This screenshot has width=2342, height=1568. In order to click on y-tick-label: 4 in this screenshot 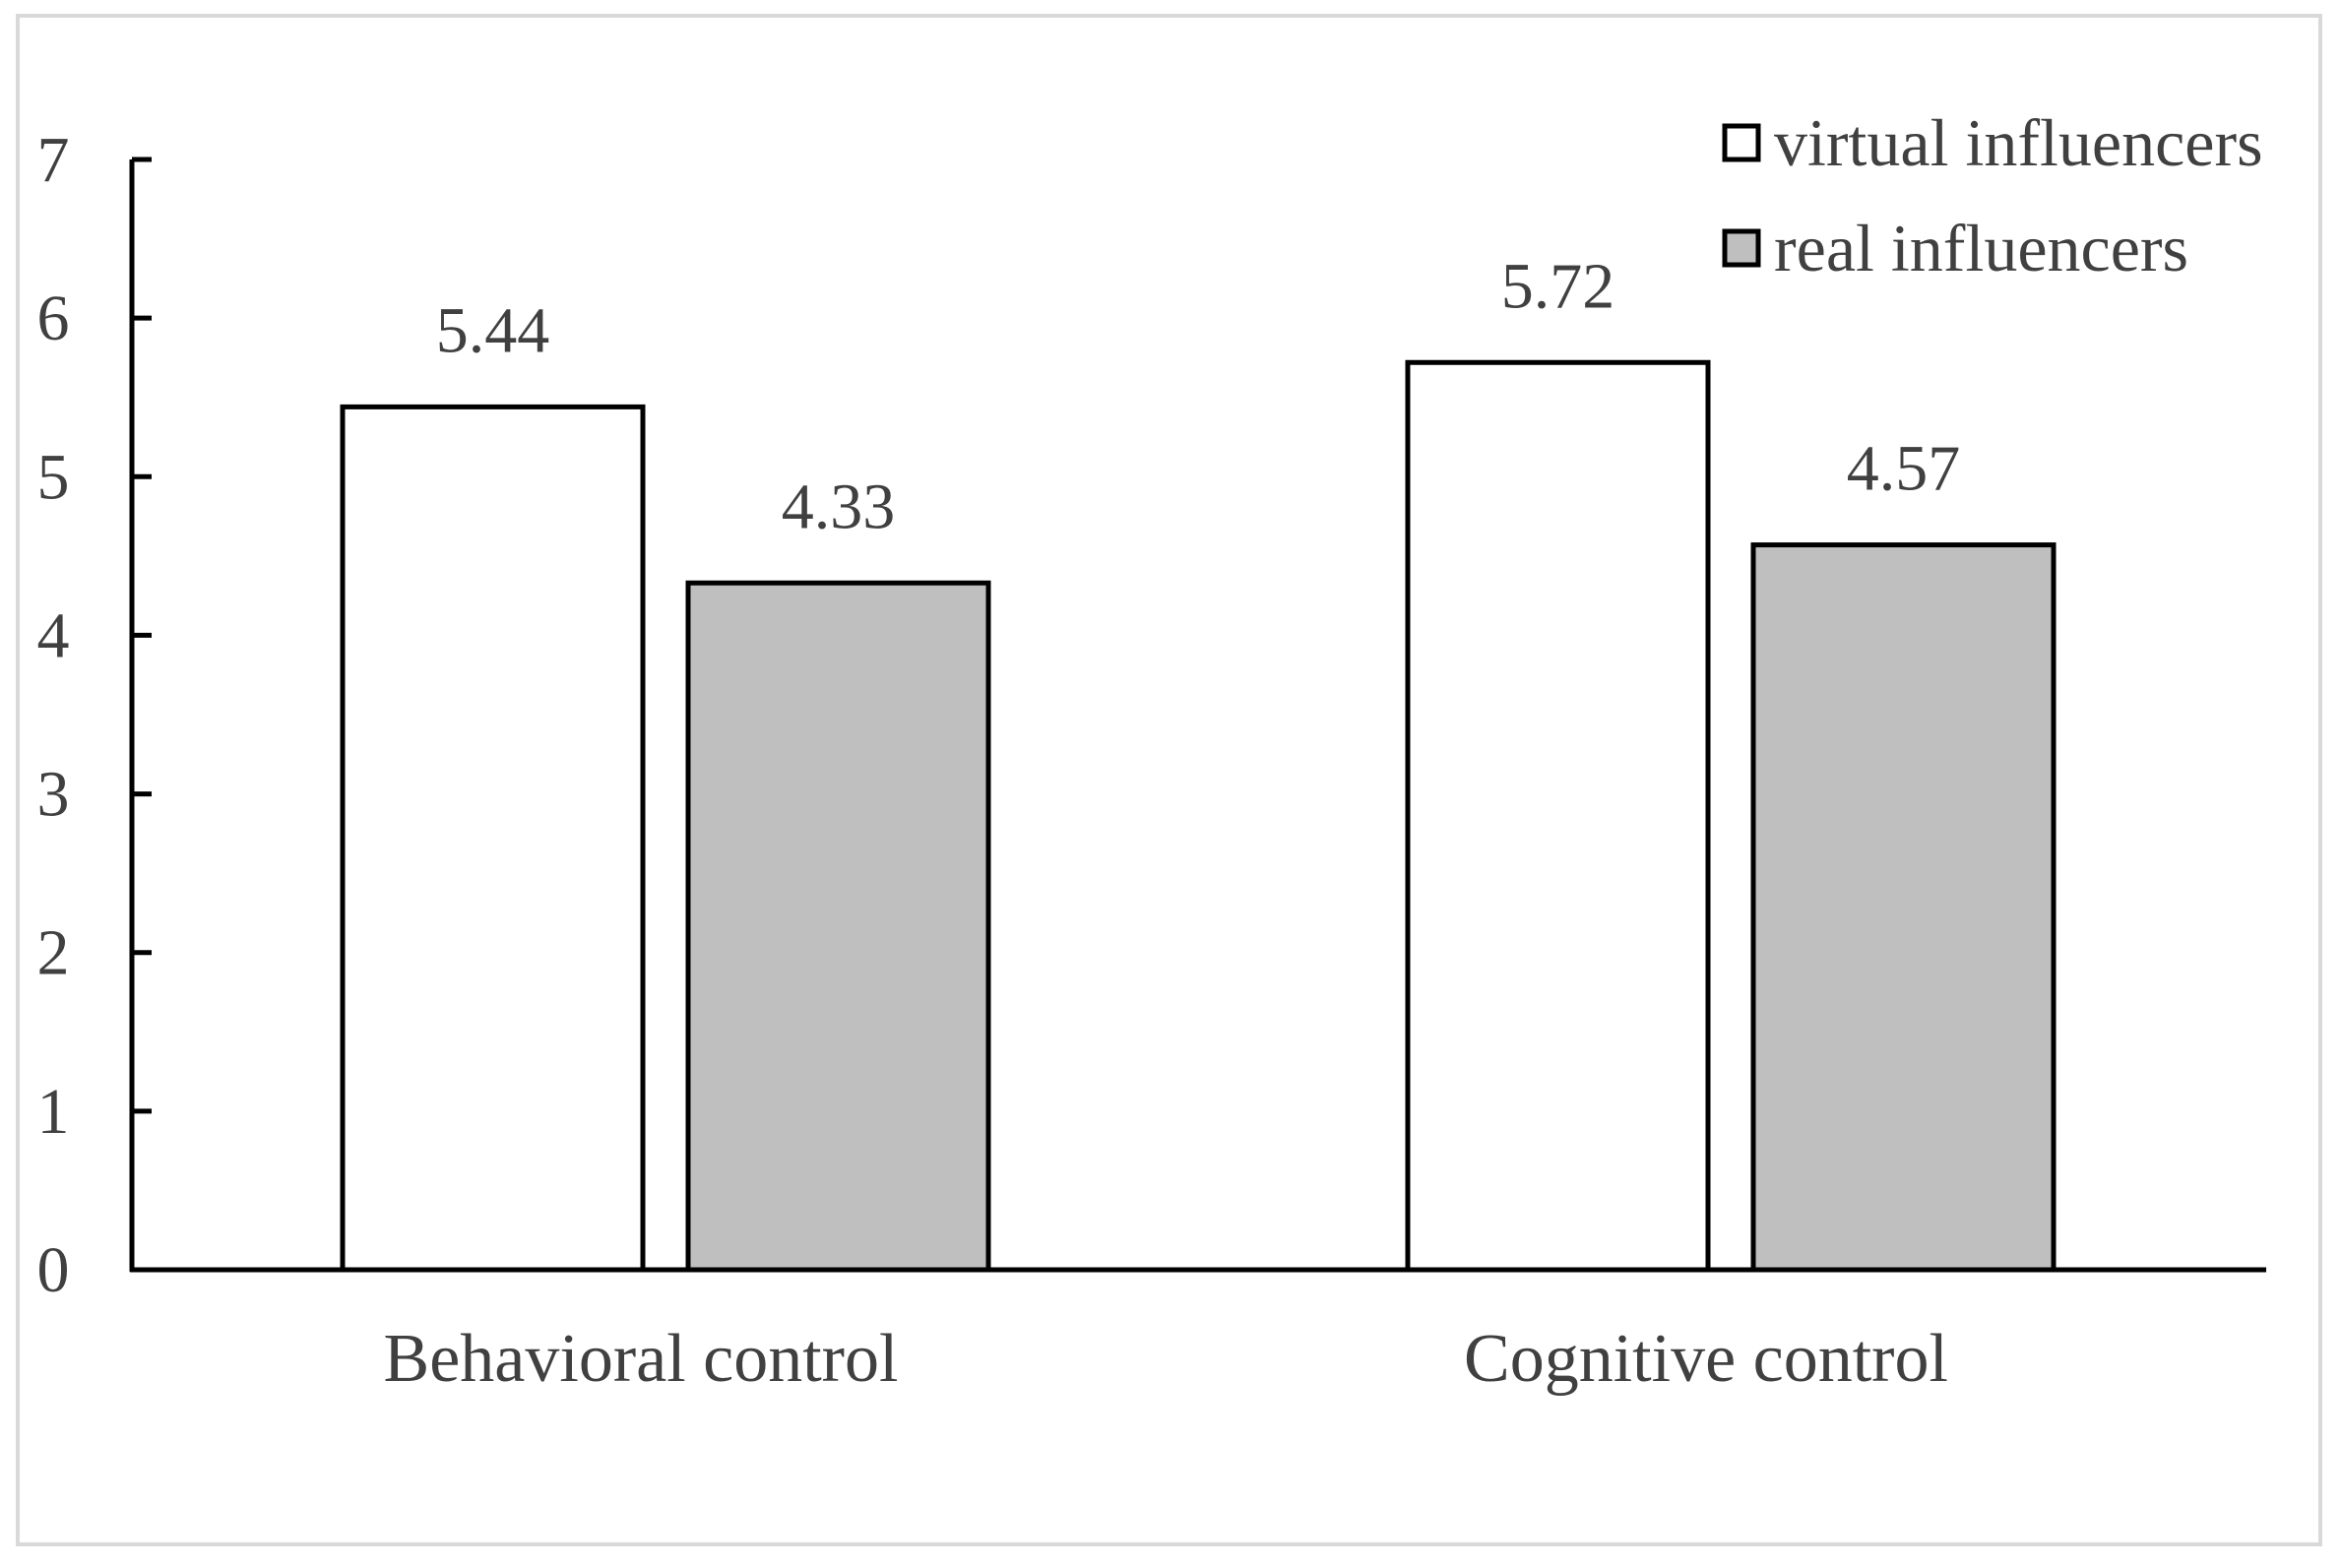, I will do `click(53, 635)`.